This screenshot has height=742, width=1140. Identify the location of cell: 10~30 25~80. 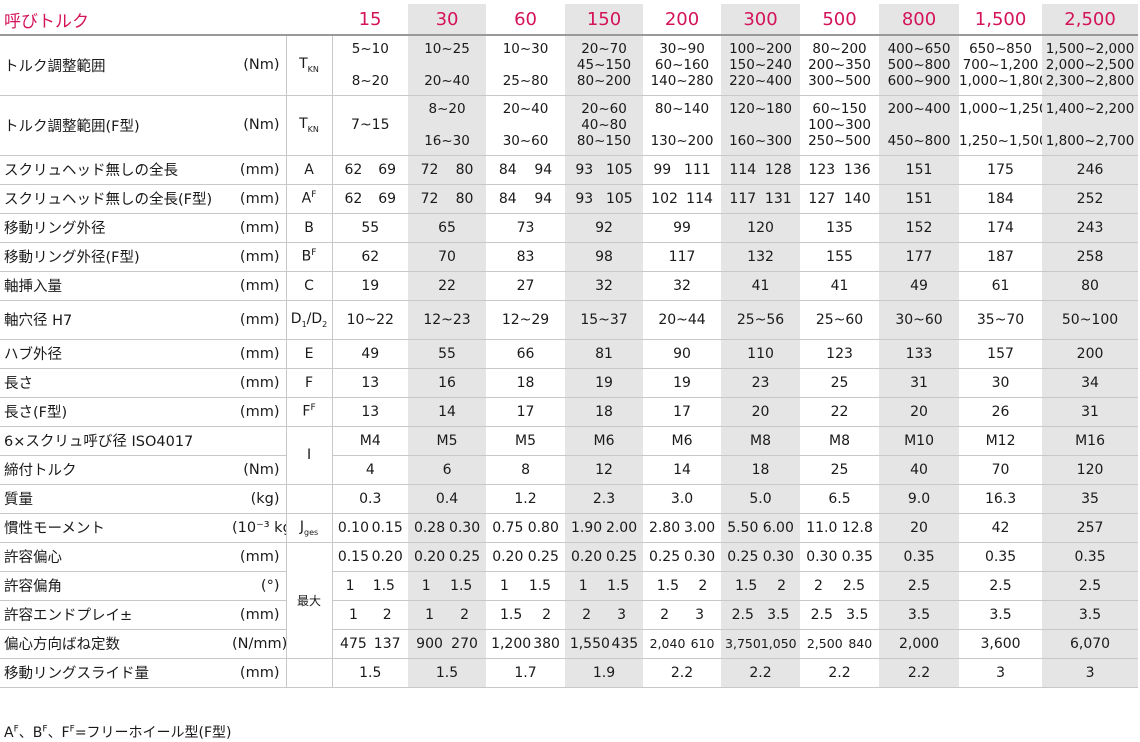
(526, 65).